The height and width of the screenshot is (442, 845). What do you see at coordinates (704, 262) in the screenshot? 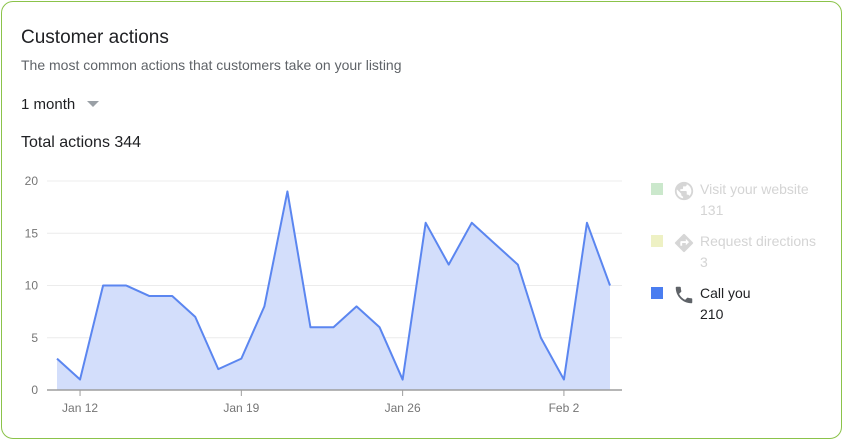
I see `legend-count: 3` at bounding box center [704, 262].